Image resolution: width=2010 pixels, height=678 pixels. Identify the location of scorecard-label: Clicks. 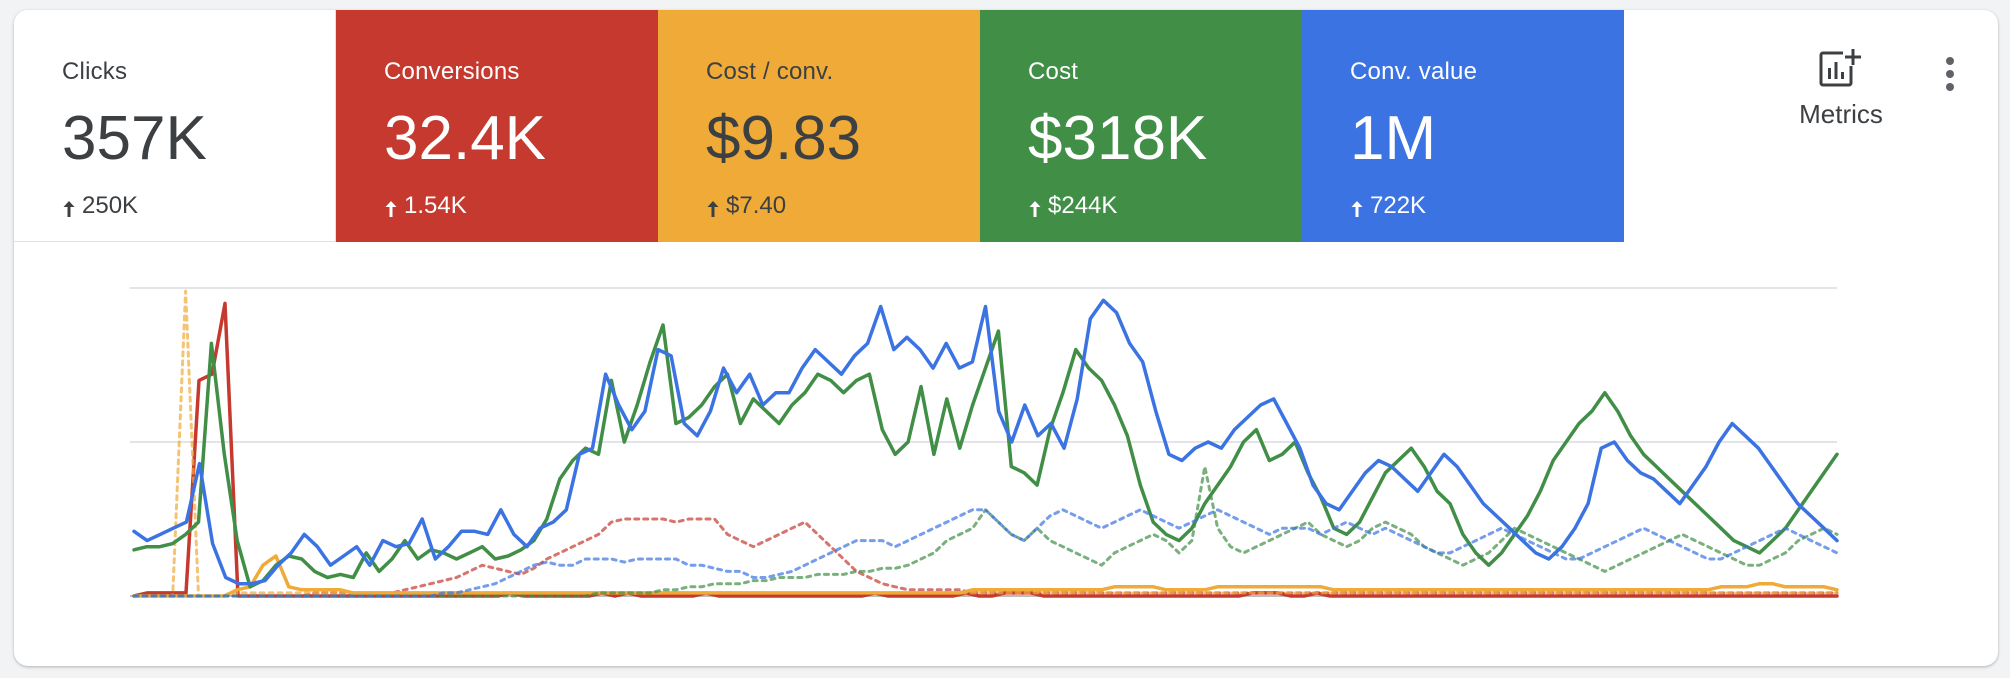
(95, 71).